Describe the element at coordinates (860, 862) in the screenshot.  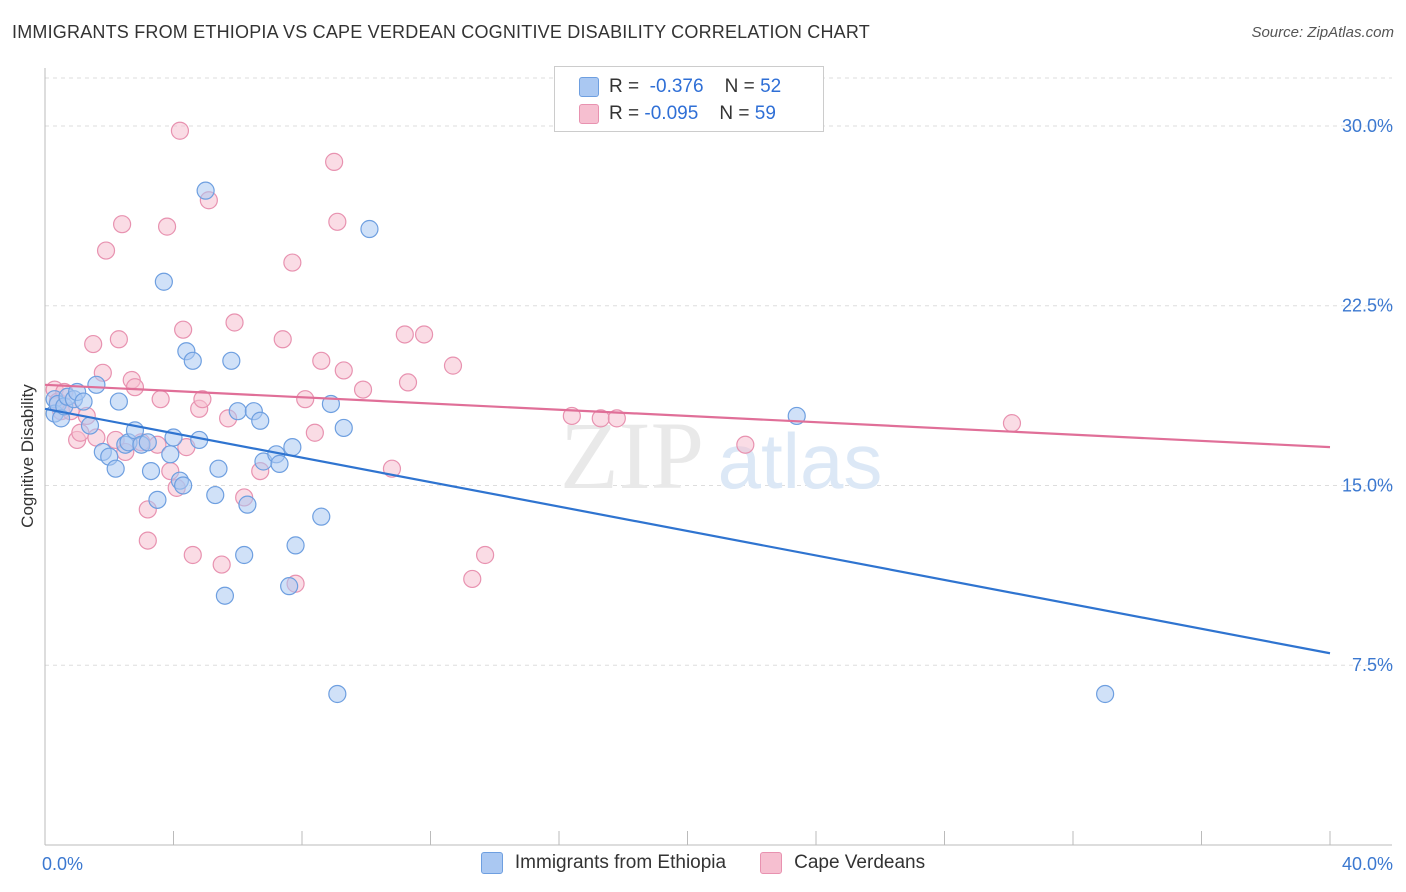
I see `legend-label: Cape Verdeans` at that location.